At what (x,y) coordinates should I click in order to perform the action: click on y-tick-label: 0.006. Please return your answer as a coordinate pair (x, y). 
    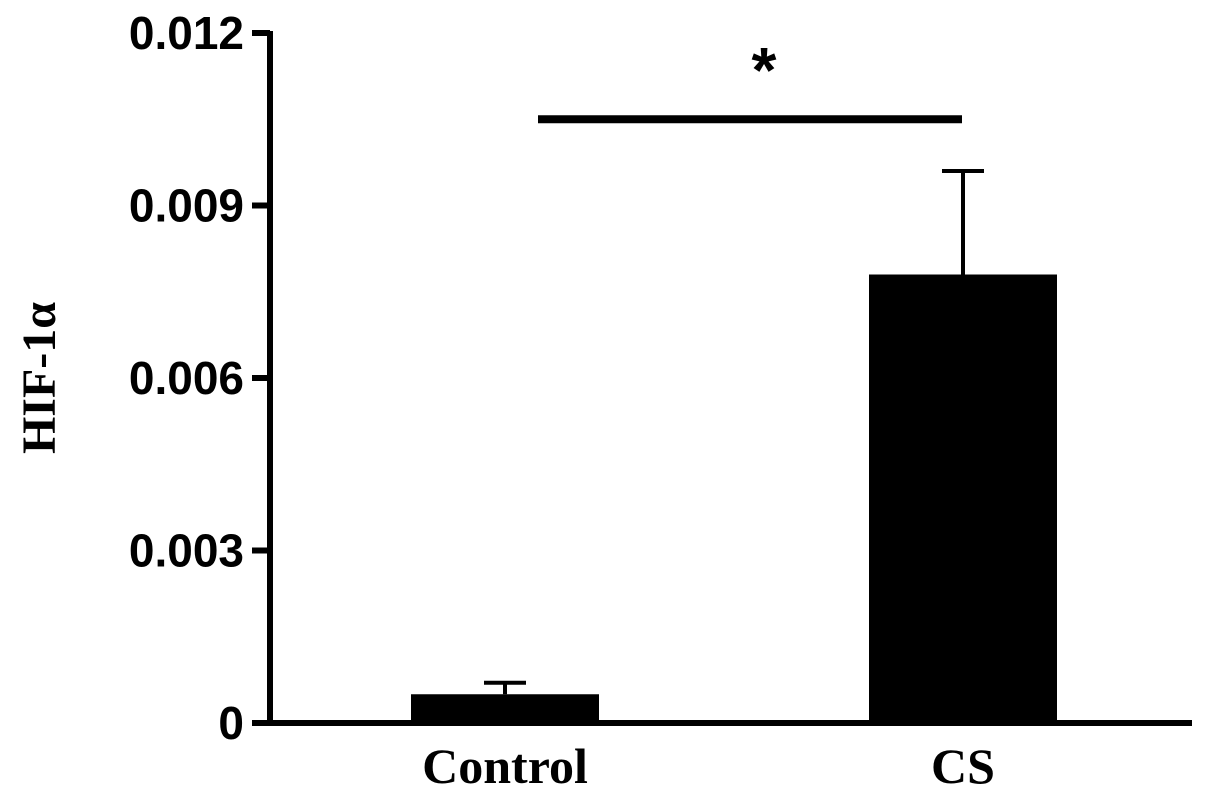
    Looking at the image, I should click on (186, 378).